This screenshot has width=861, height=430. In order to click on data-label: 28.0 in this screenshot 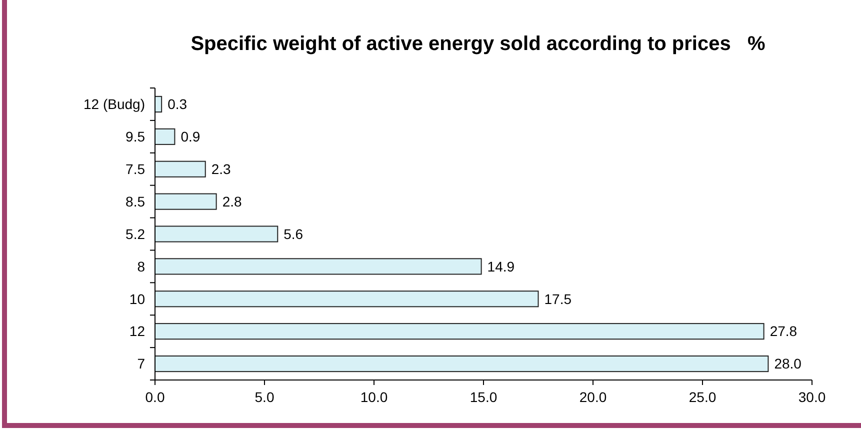, I will do `click(788, 364)`.